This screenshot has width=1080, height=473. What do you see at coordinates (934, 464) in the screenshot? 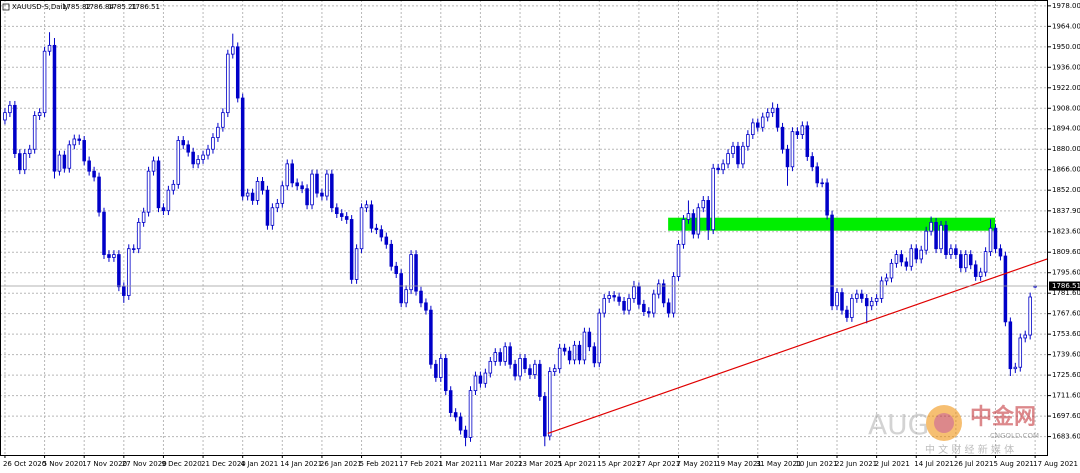
I see `x-tick-label: 14 Jul 2021` at bounding box center [934, 464].